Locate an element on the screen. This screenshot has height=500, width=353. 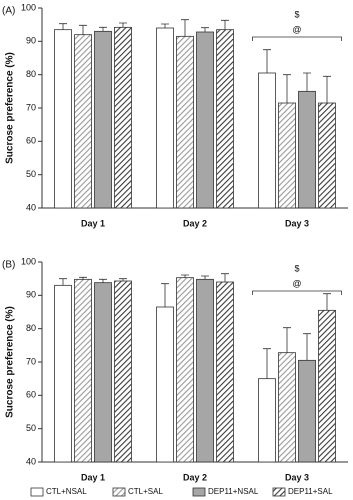
legend-label: DEP11+SAL is located at coordinates (310, 491).